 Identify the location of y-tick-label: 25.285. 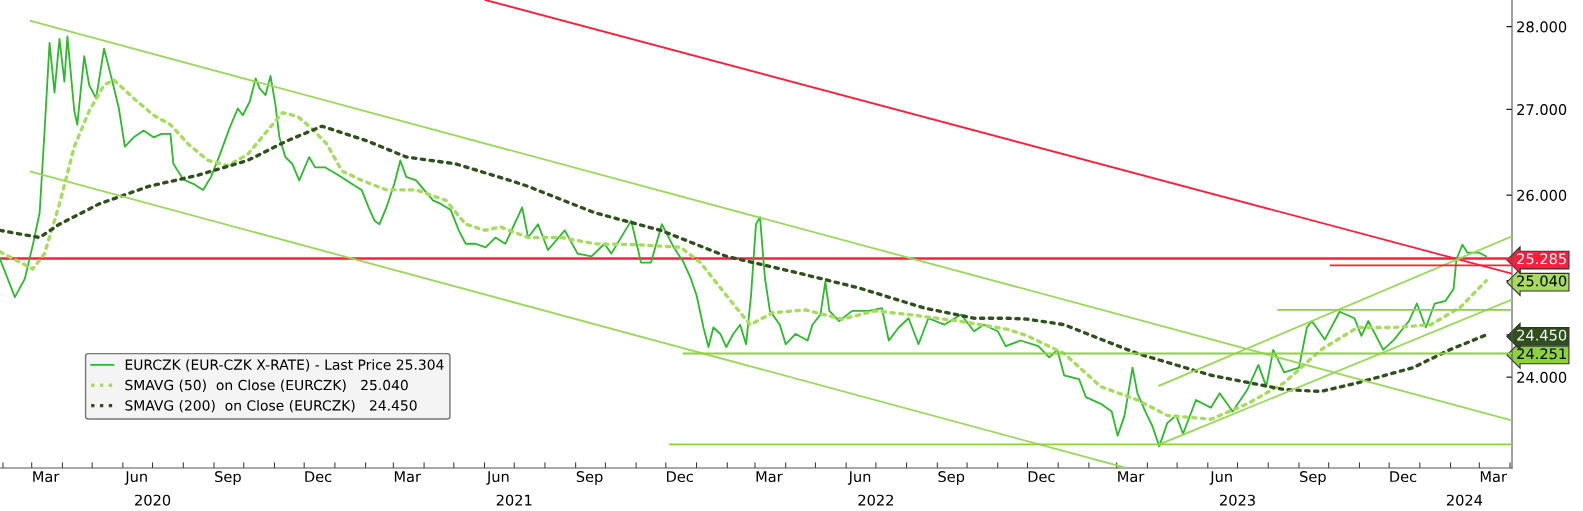
(1541, 259).